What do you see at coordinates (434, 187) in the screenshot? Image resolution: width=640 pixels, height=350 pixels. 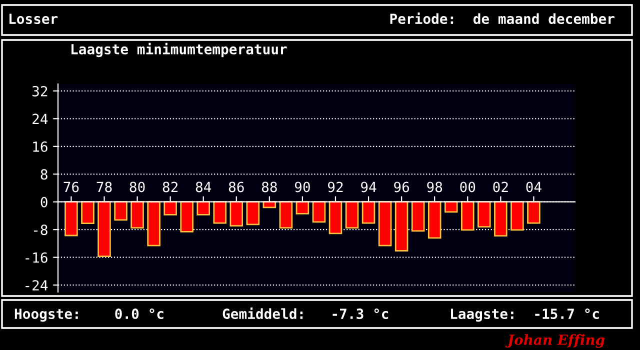 I see `x-tick-label: 98` at bounding box center [434, 187].